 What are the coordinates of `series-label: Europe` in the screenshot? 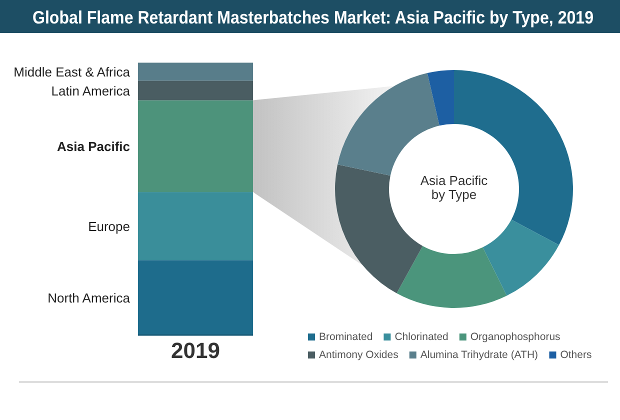 It's located at (109, 226).